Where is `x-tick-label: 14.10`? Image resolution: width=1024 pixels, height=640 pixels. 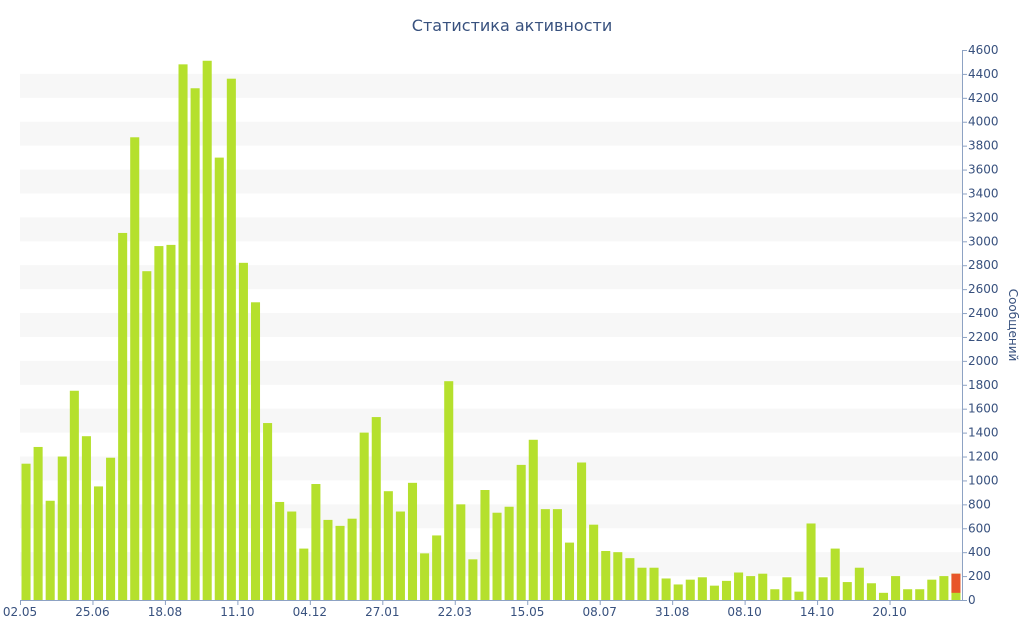
x-tick-label: 14.10 is located at coordinates (817, 612).